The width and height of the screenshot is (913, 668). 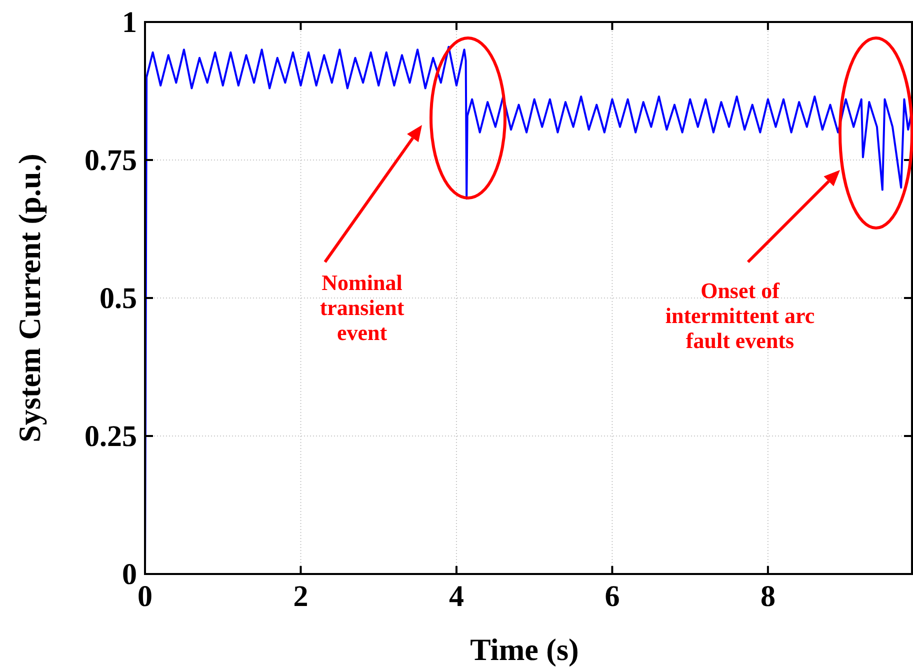 I want to click on x-tick-label: 2, so click(x=300, y=596).